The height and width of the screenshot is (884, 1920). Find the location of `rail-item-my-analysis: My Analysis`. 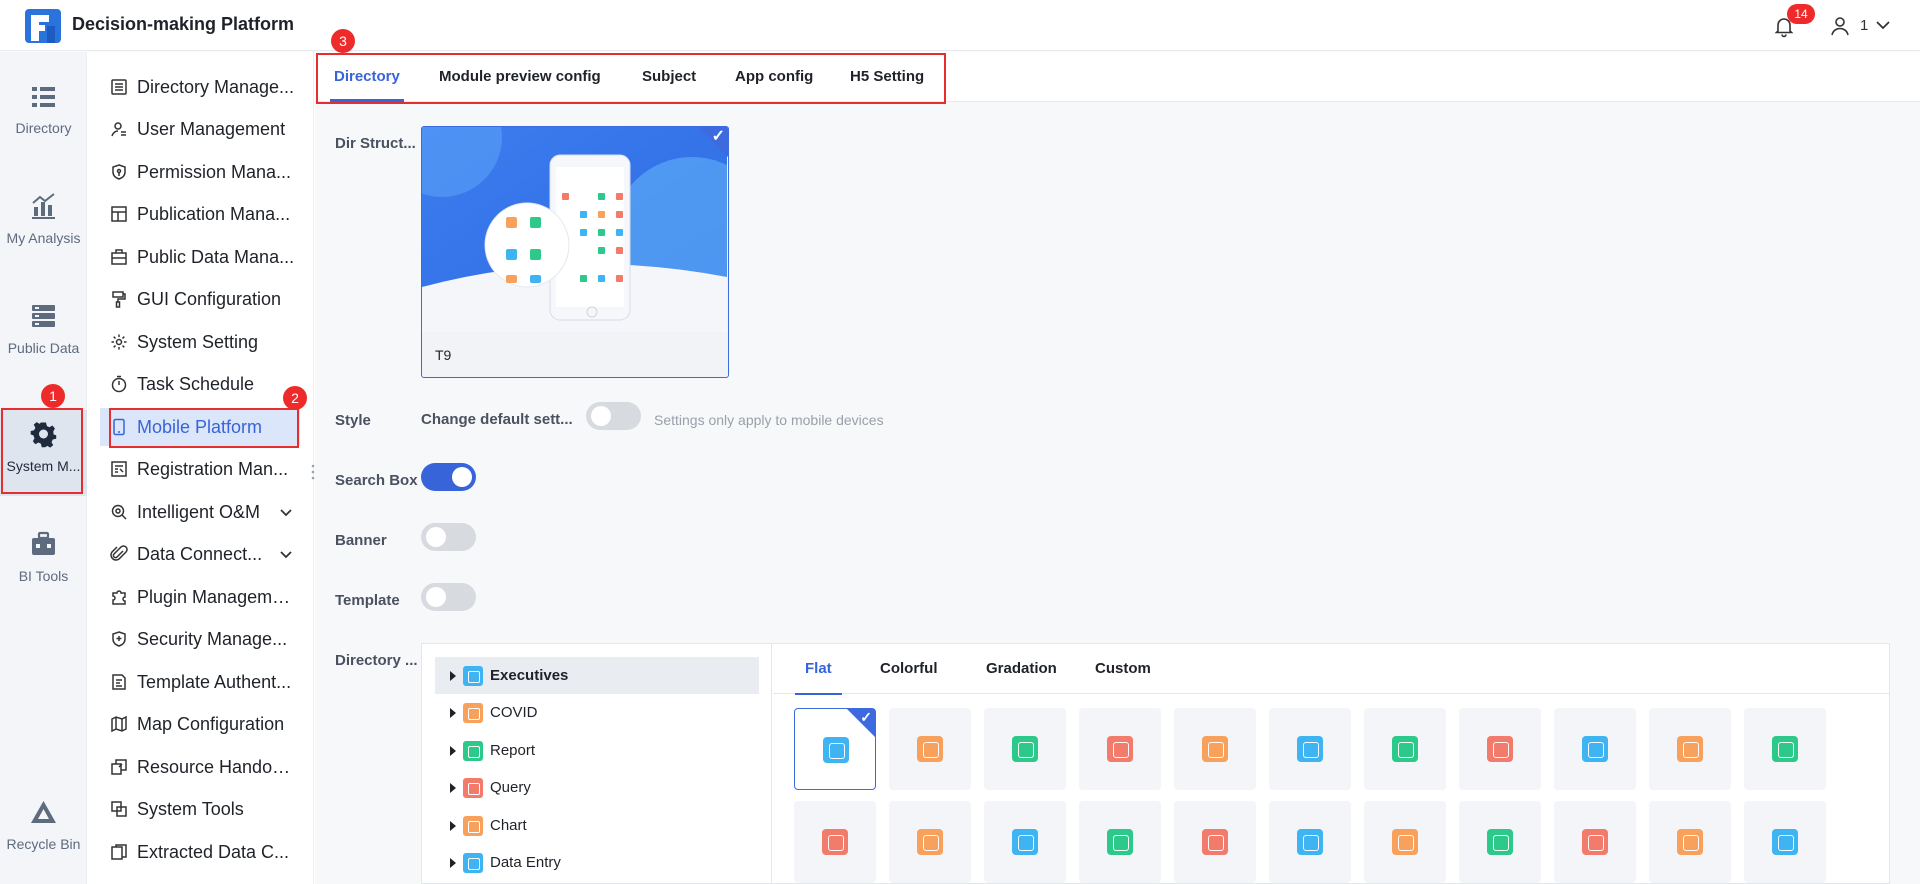

rail-item-my-analysis: My Analysis is located at coordinates (43, 225).